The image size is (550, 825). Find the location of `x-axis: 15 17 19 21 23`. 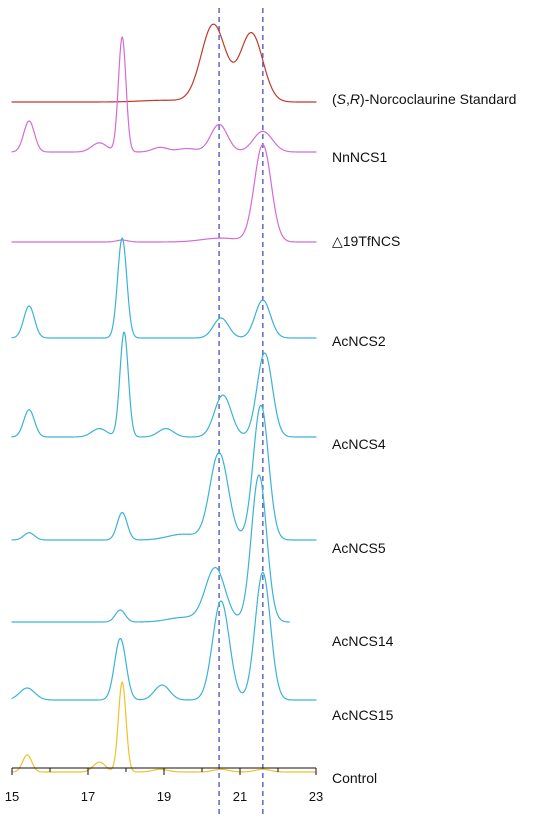

x-axis: 15 17 19 21 23 is located at coordinates (164, 785).